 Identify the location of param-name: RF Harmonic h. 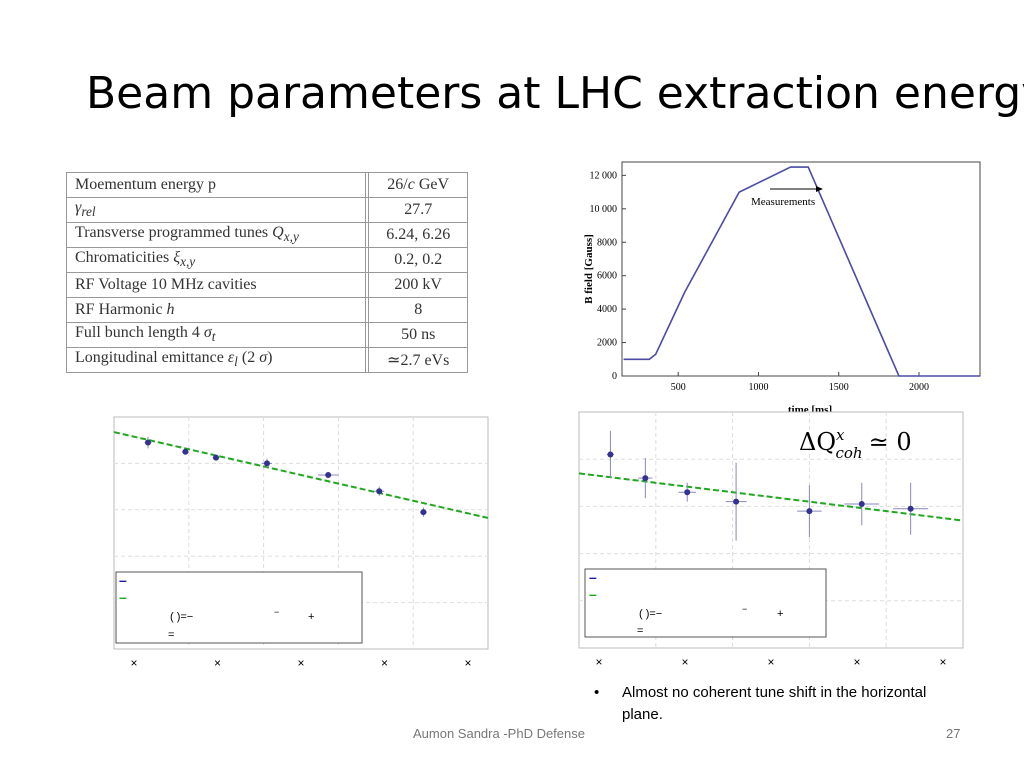
(216, 310).